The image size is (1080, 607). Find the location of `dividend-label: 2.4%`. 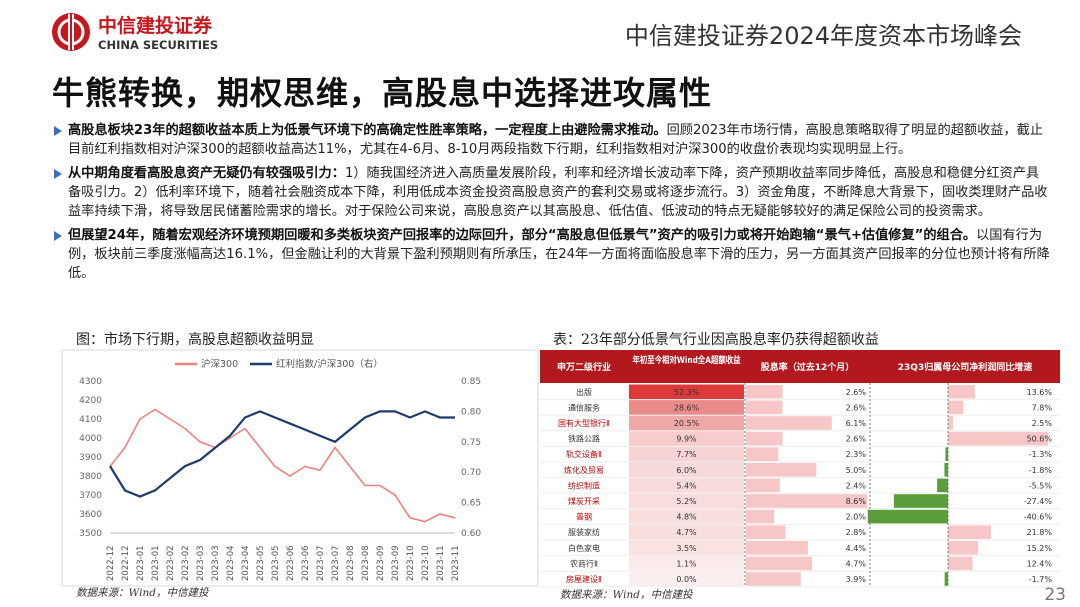

dividend-label: 2.4% is located at coordinates (856, 485).